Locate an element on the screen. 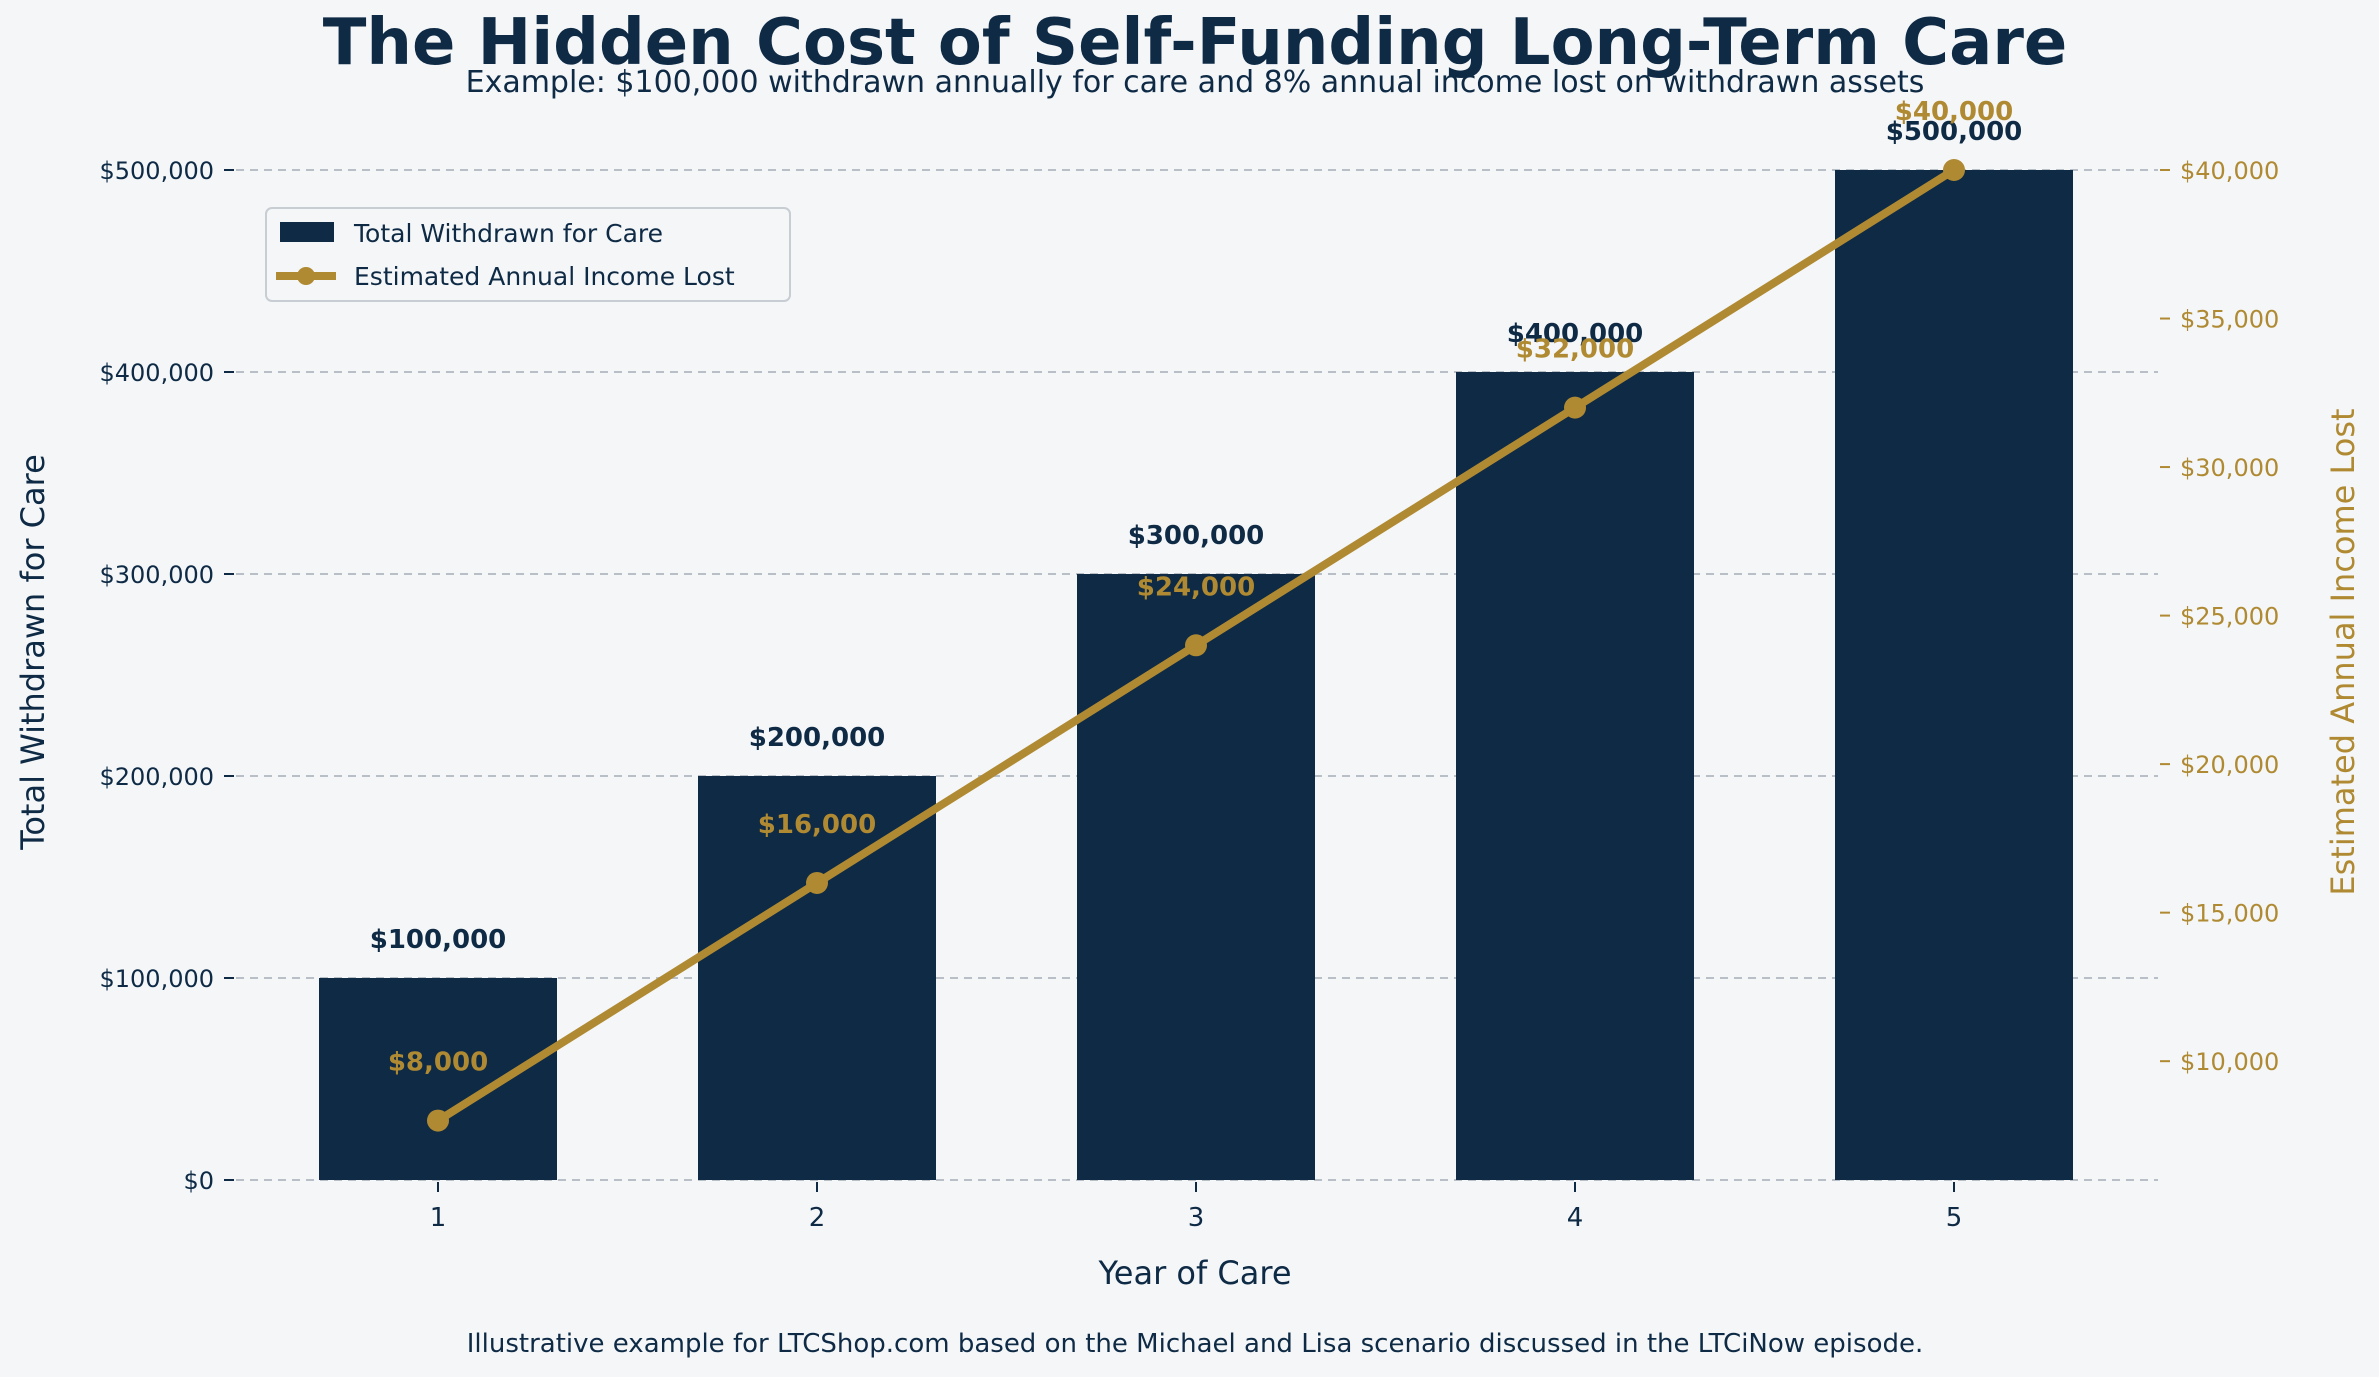 The width and height of the screenshot is (2379, 1377). x-tick-label: 1 is located at coordinates (438, 1218).